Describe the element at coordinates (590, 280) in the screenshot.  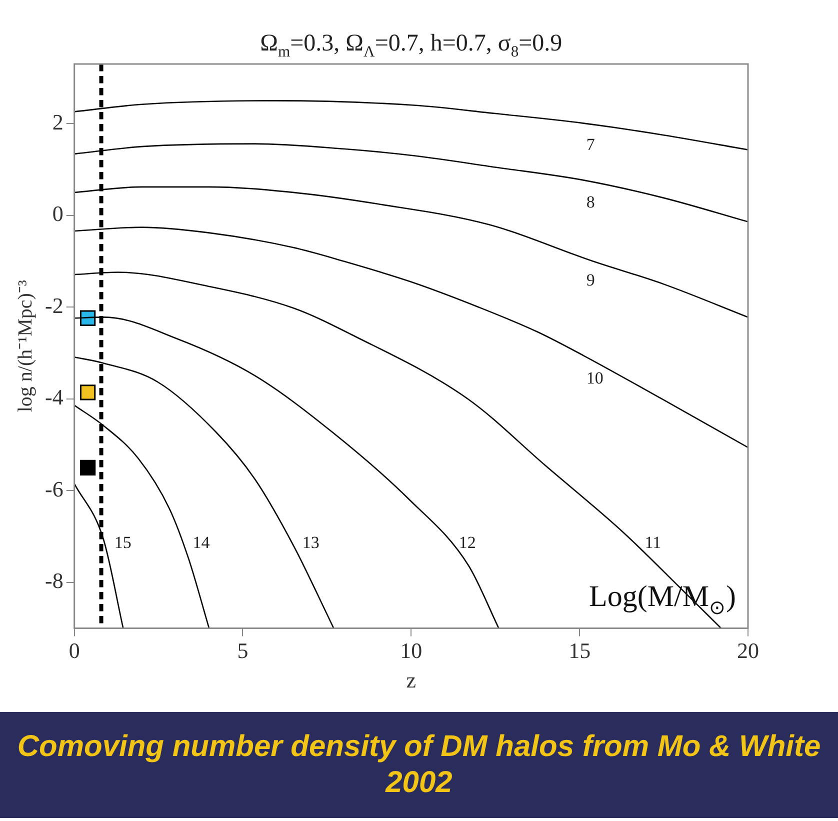
I see `series-label: 9` at that location.